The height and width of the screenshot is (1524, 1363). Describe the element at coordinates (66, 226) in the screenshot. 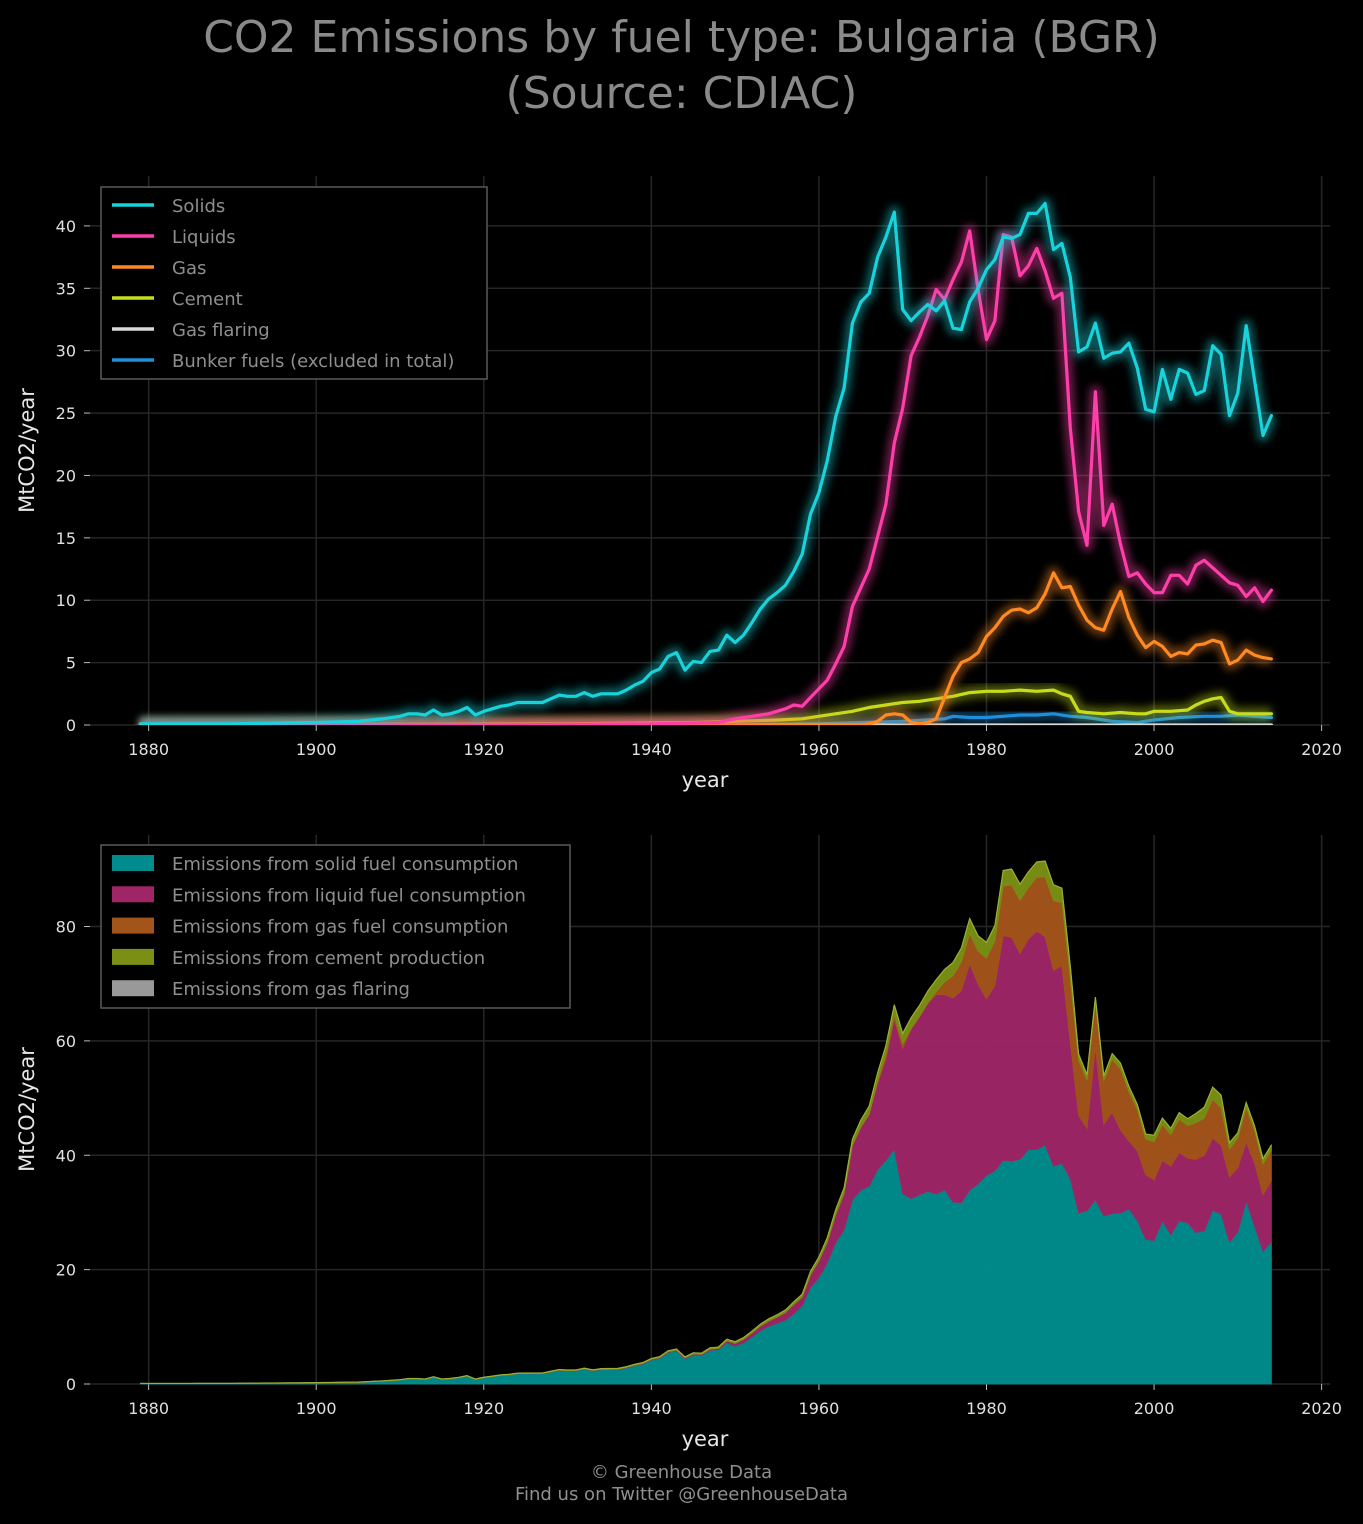

I see `top-ytick-label-40: 40` at that location.